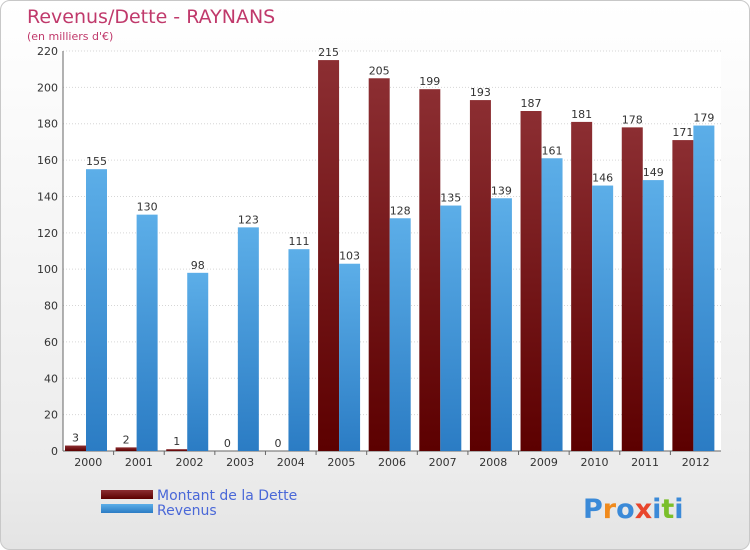 The image size is (750, 550). I want to click on bar-debt-2000, so click(75, 448).